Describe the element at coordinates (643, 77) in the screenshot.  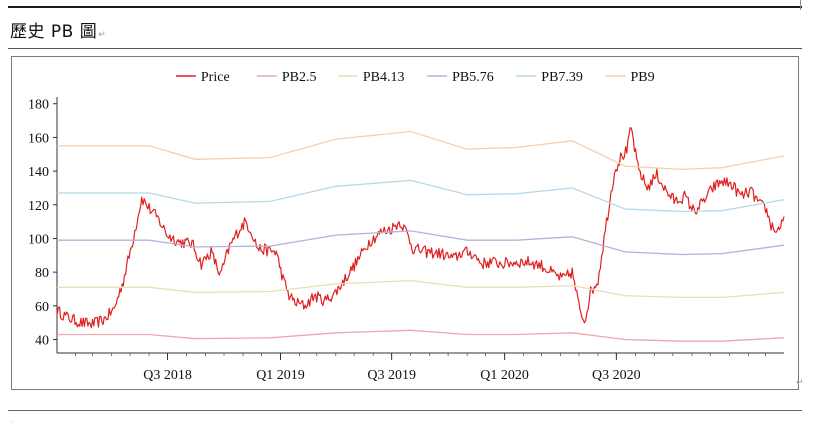
I see `legend-label-pb9: PB9` at that location.